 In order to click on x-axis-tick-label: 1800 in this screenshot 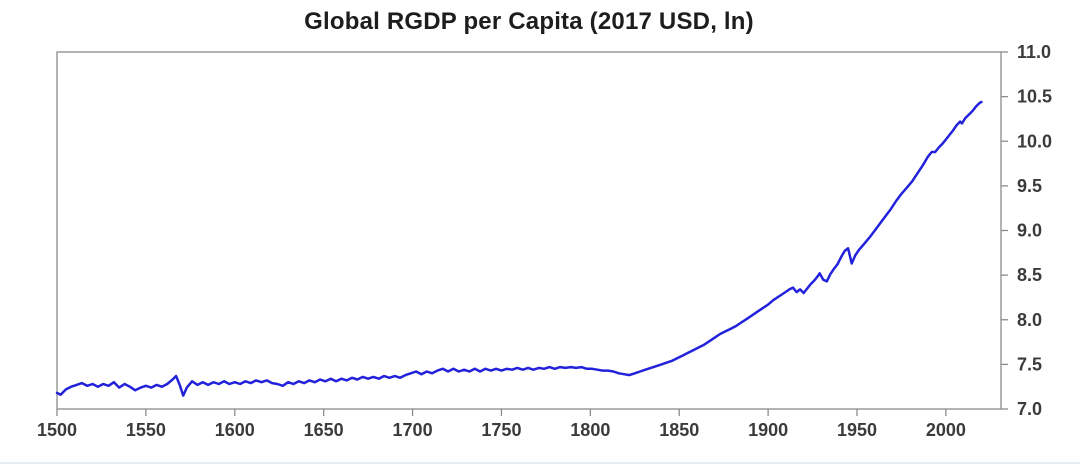, I will do `click(590, 430)`.